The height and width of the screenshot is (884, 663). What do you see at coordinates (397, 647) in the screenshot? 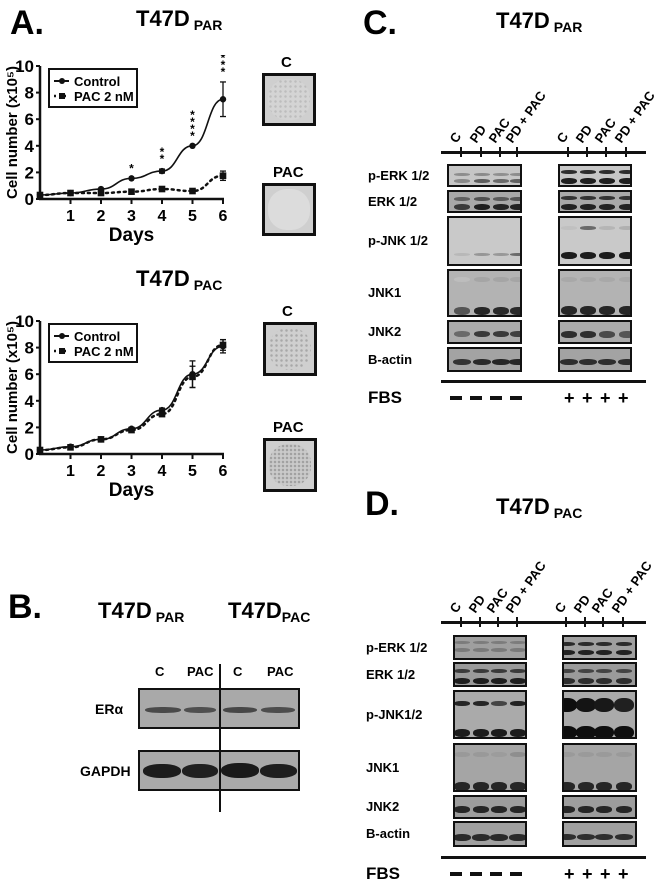
I see `row-label-p-erk-1-2: p-ERK 1/2` at bounding box center [397, 647].